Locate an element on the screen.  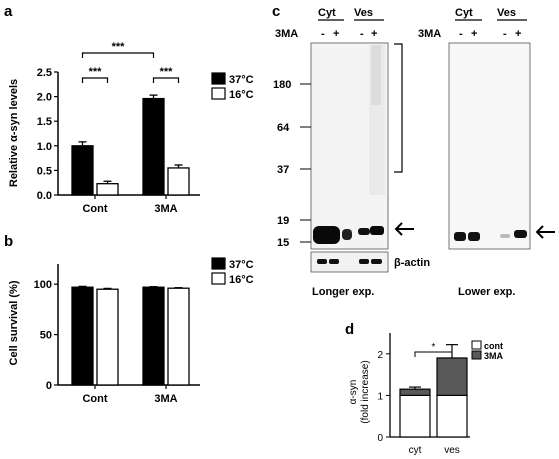
y-tick-label: 1.5 is located at coordinates (44, 122).